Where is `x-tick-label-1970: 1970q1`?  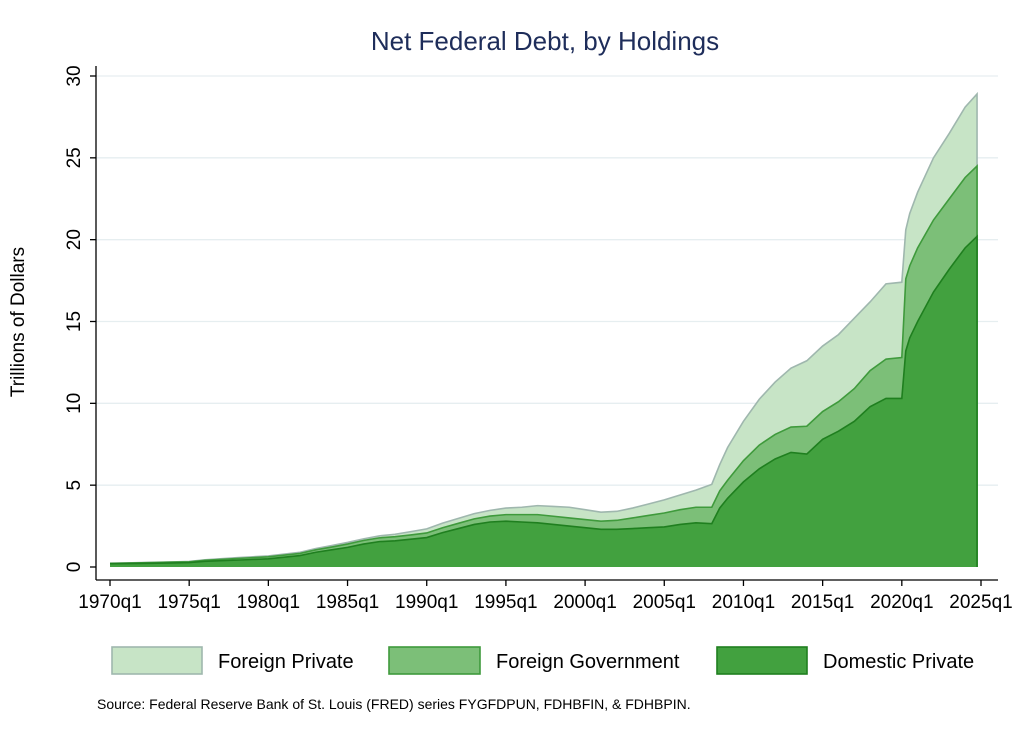 x-tick-label-1970: 1970q1 is located at coordinates (109, 602).